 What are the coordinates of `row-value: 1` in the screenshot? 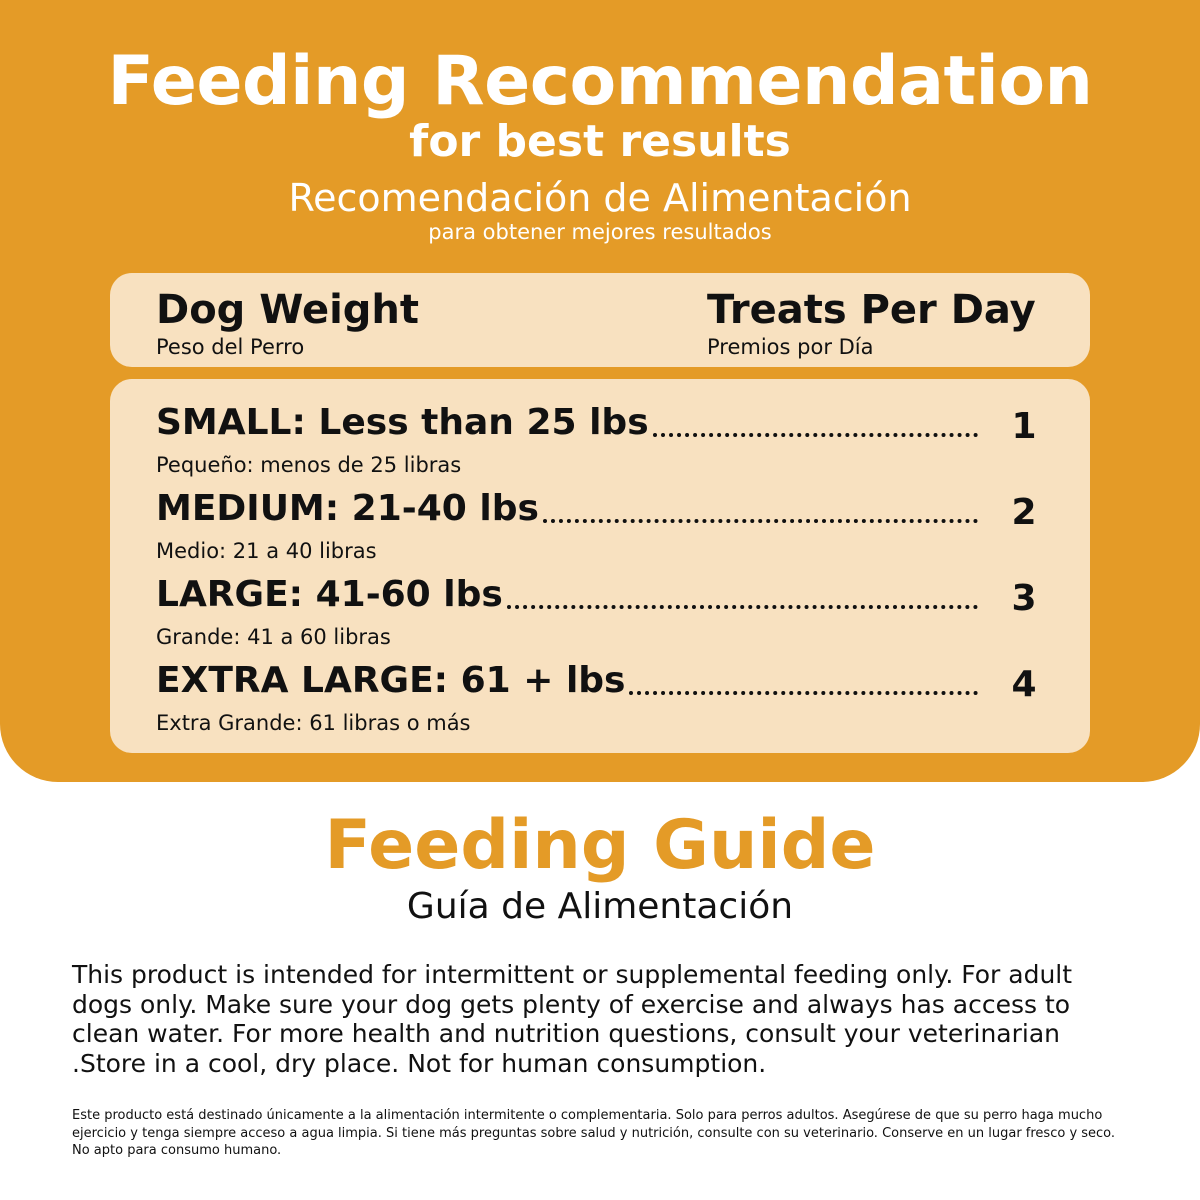 It's located at (1024, 426).